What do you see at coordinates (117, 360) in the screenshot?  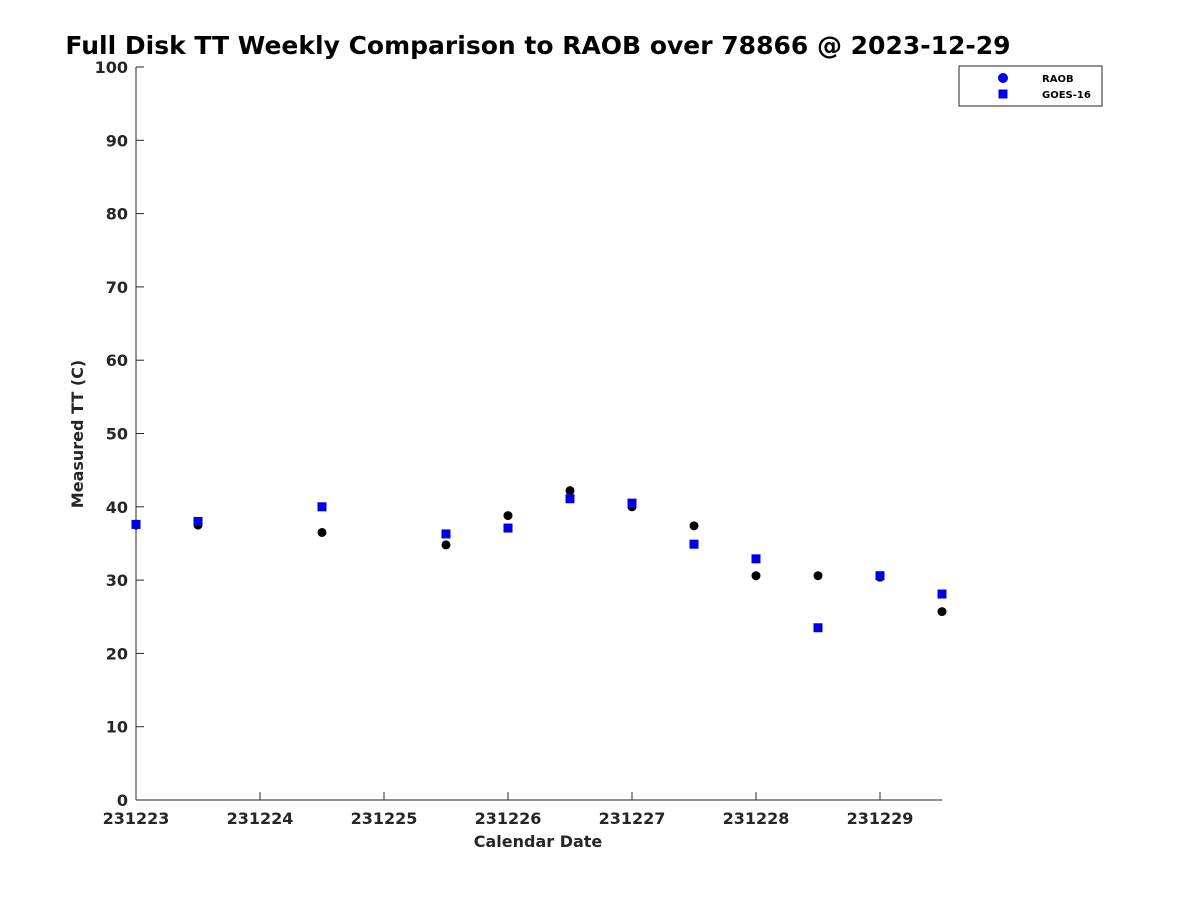 I see `y-tick-label: 60` at bounding box center [117, 360].